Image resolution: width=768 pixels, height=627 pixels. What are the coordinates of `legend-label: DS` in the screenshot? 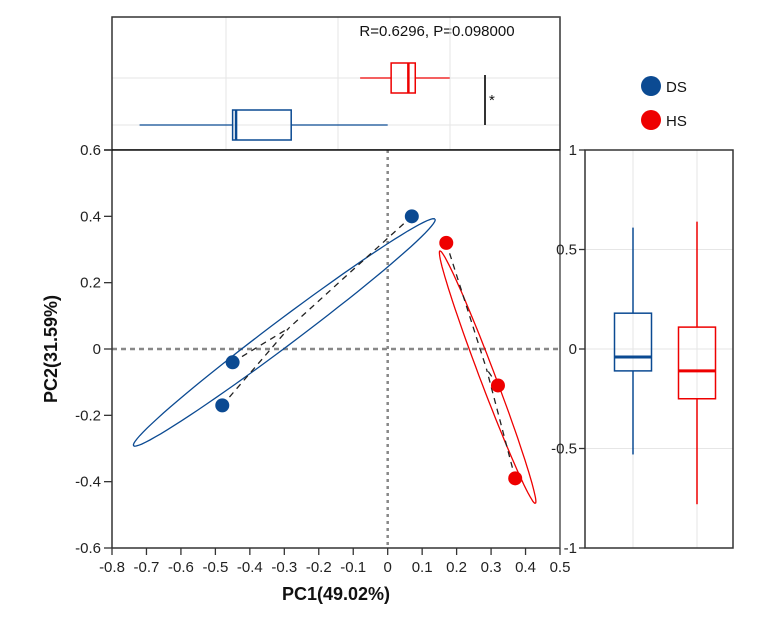 It's located at (676, 87).